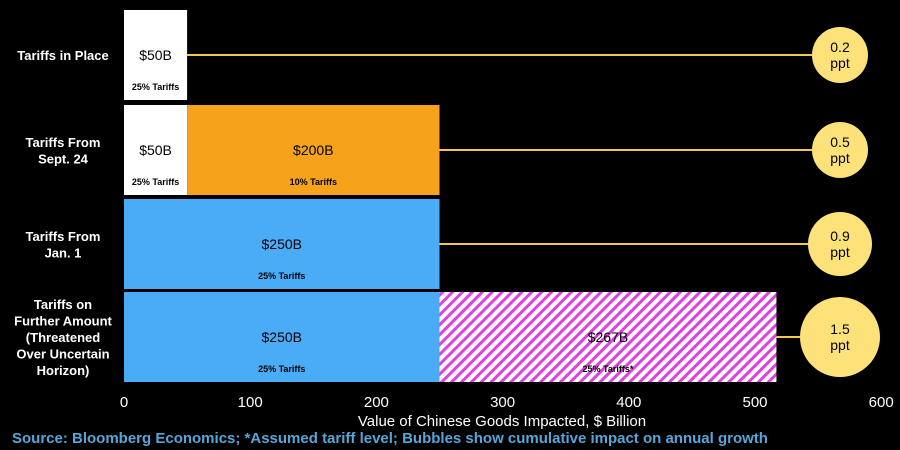 The height and width of the screenshot is (450, 900). I want to click on x-tick-label: 400, so click(628, 402).